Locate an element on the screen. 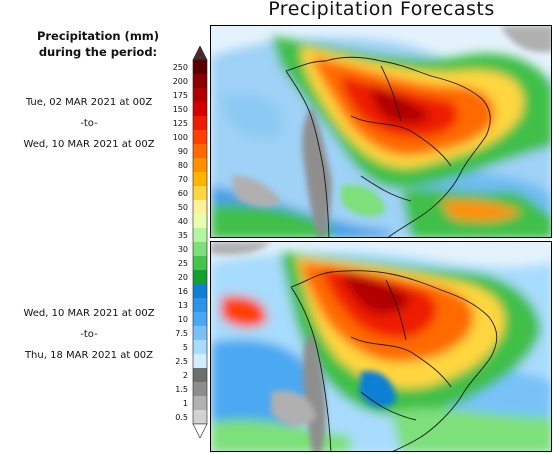  colorbar-tick-label: 100 is located at coordinates (180, 137).